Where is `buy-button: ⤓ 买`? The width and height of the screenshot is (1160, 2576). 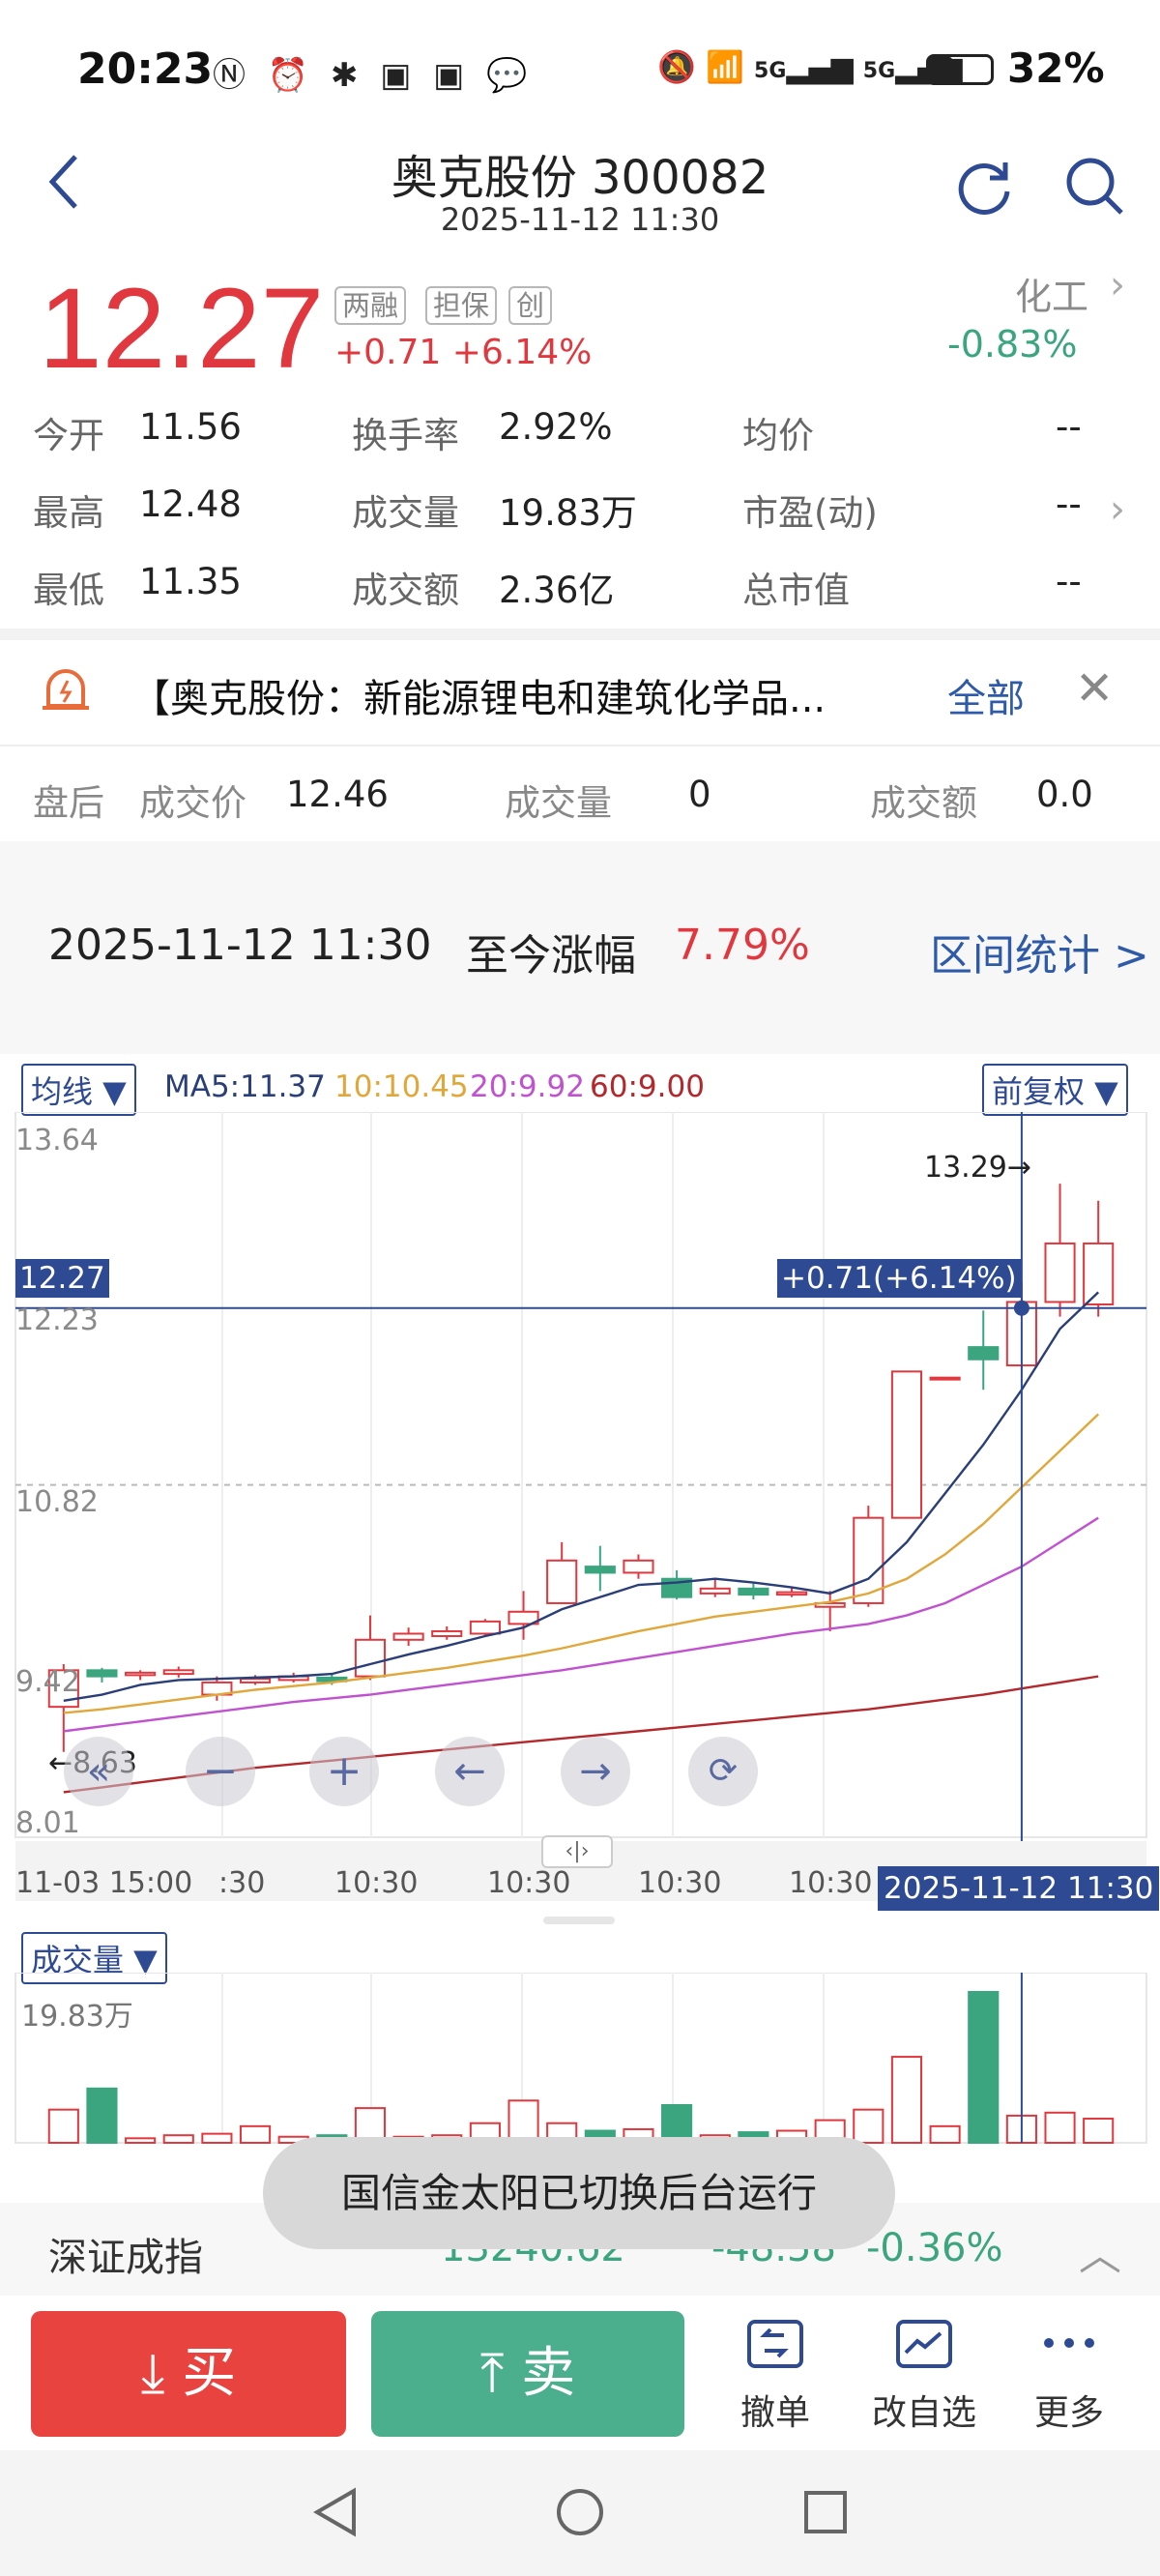
buy-button: ⤓ 买 is located at coordinates (188, 2374).